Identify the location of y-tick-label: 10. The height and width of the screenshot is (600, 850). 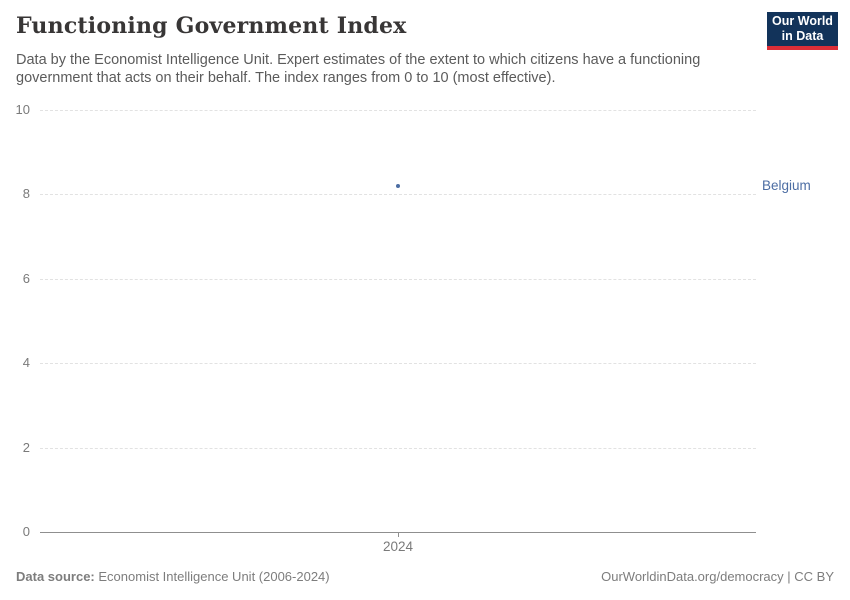
(22, 109).